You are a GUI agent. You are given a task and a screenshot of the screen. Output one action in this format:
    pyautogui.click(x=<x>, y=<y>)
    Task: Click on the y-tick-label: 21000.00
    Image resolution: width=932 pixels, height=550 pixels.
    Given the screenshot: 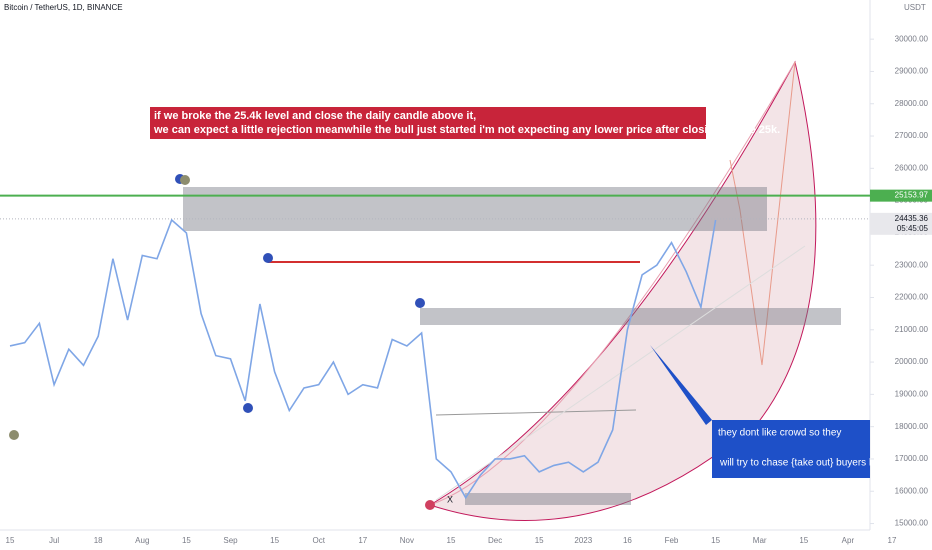 What is the action you would take?
    pyautogui.click(x=912, y=329)
    